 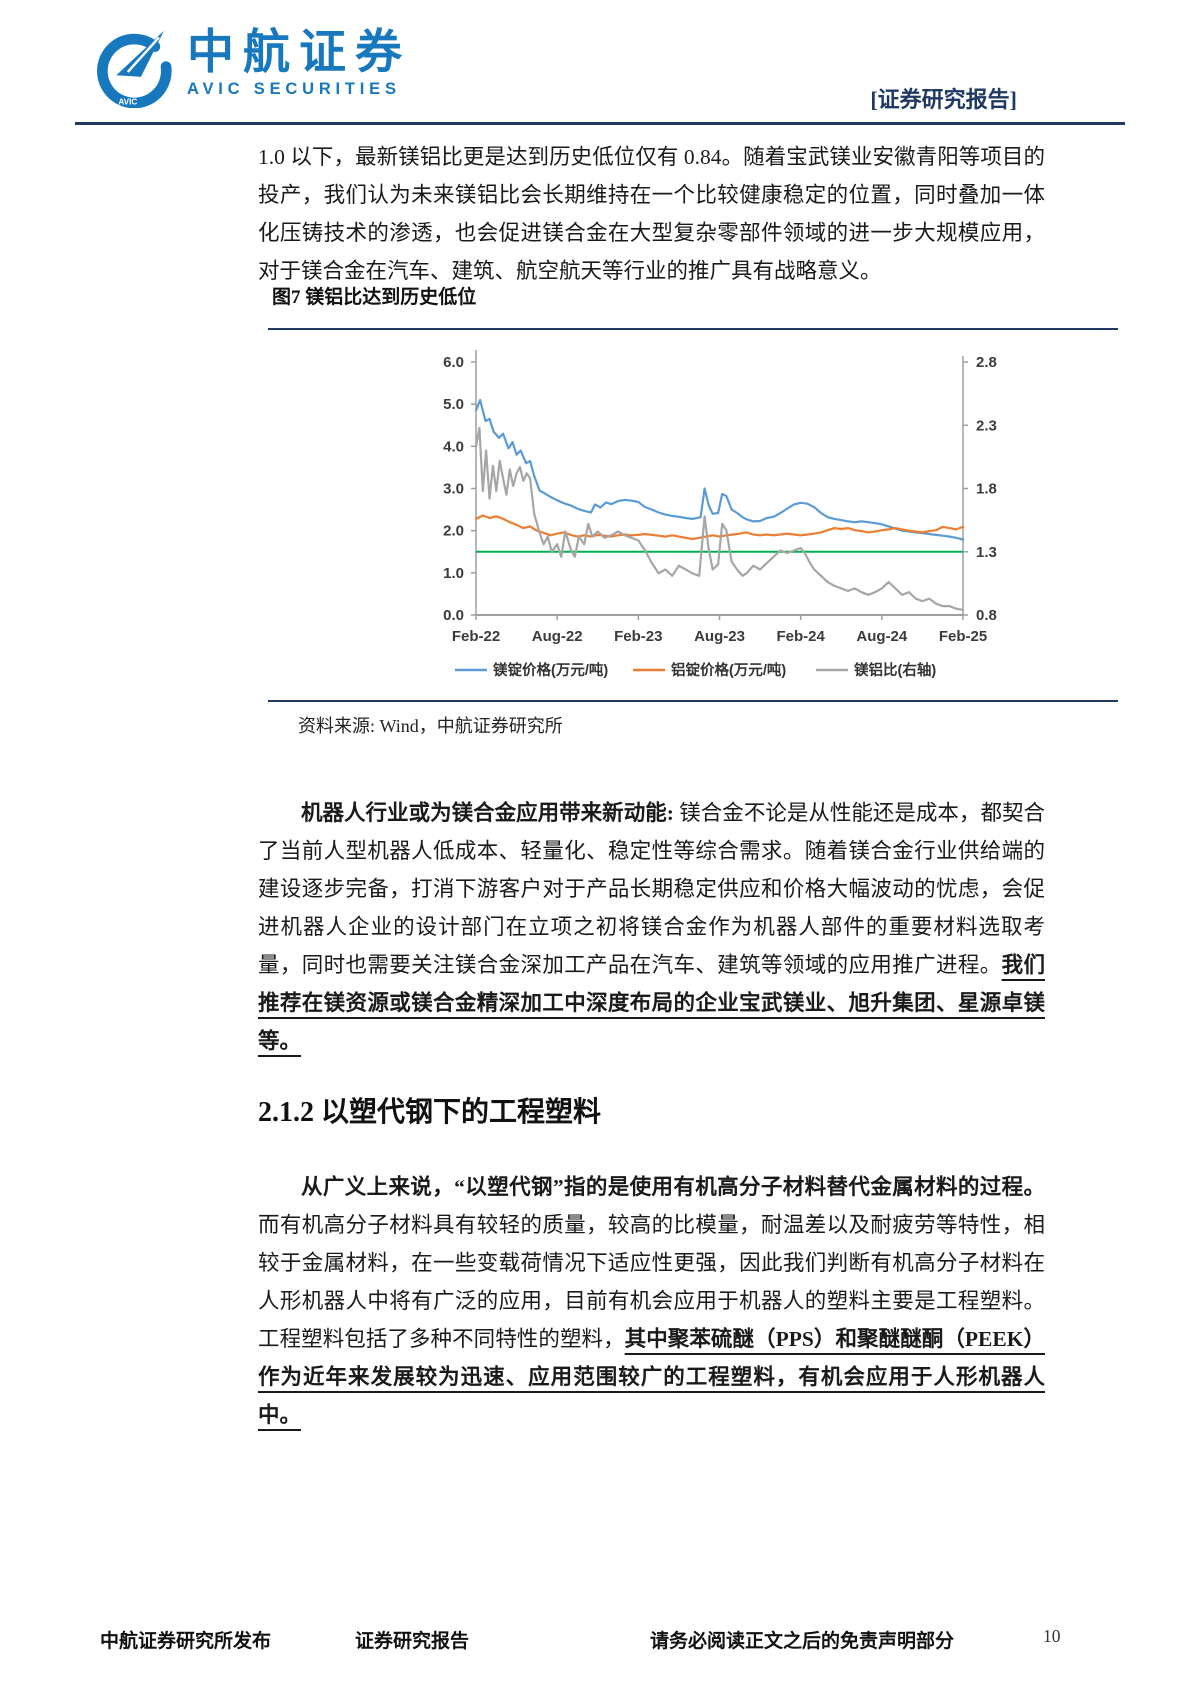 I want to click on figure-bottom-divider, so click(x=693, y=701).